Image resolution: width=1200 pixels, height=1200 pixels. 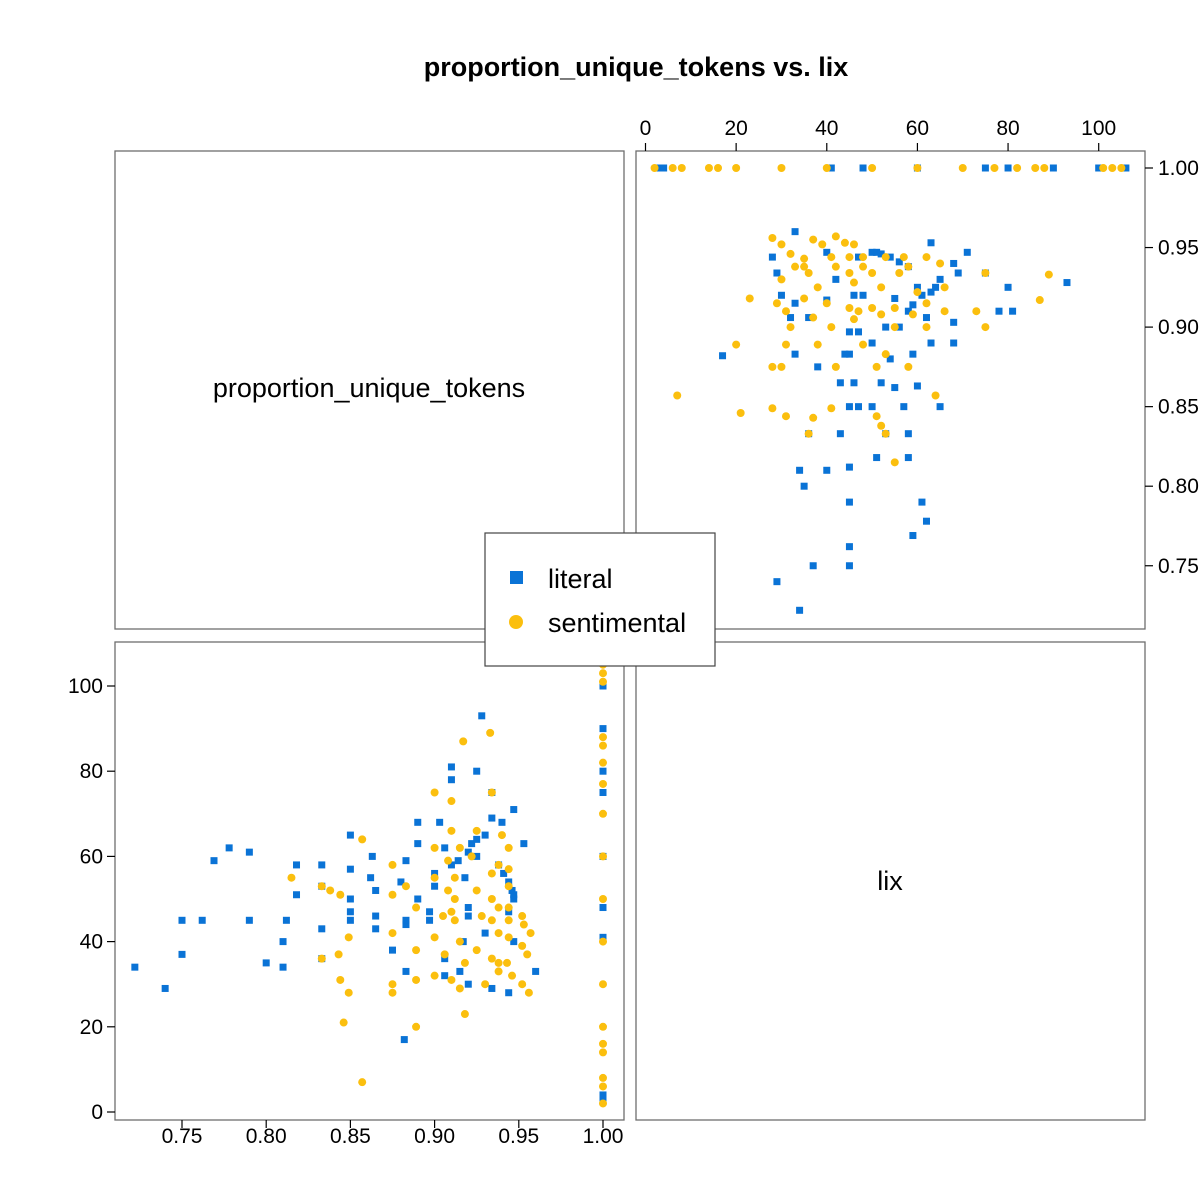 What do you see at coordinates (603, 1136) in the screenshot?
I see `tick-label-bottom-proportion: 1.00` at bounding box center [603, 1136].